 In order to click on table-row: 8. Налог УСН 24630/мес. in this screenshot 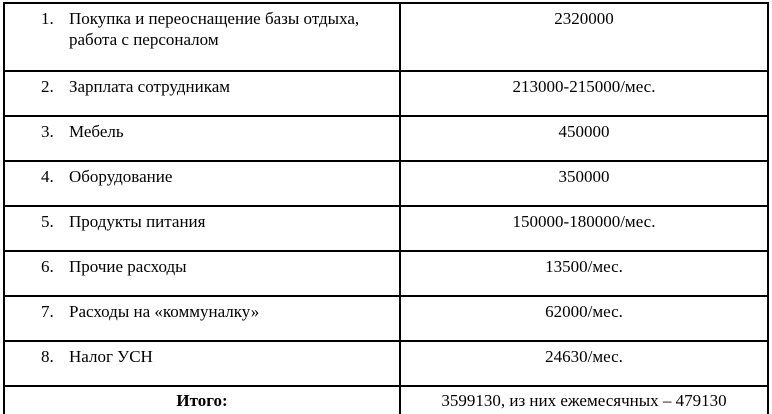, I will do `click(386, 363)`.